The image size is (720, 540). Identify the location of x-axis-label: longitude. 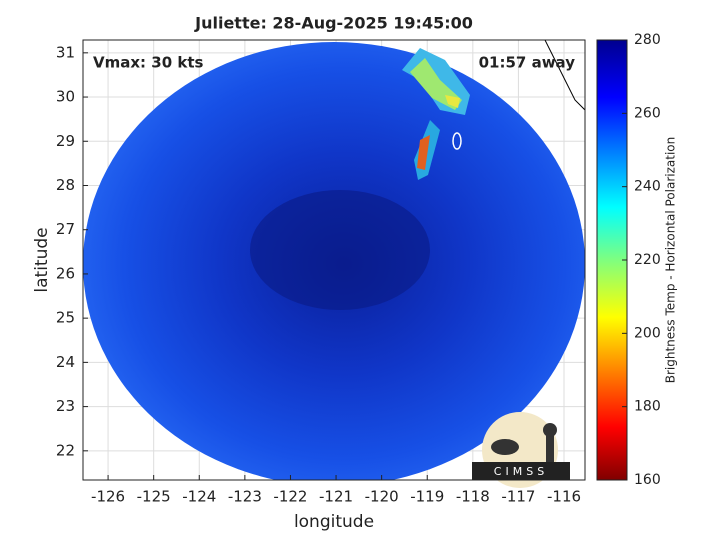
(334, 522).